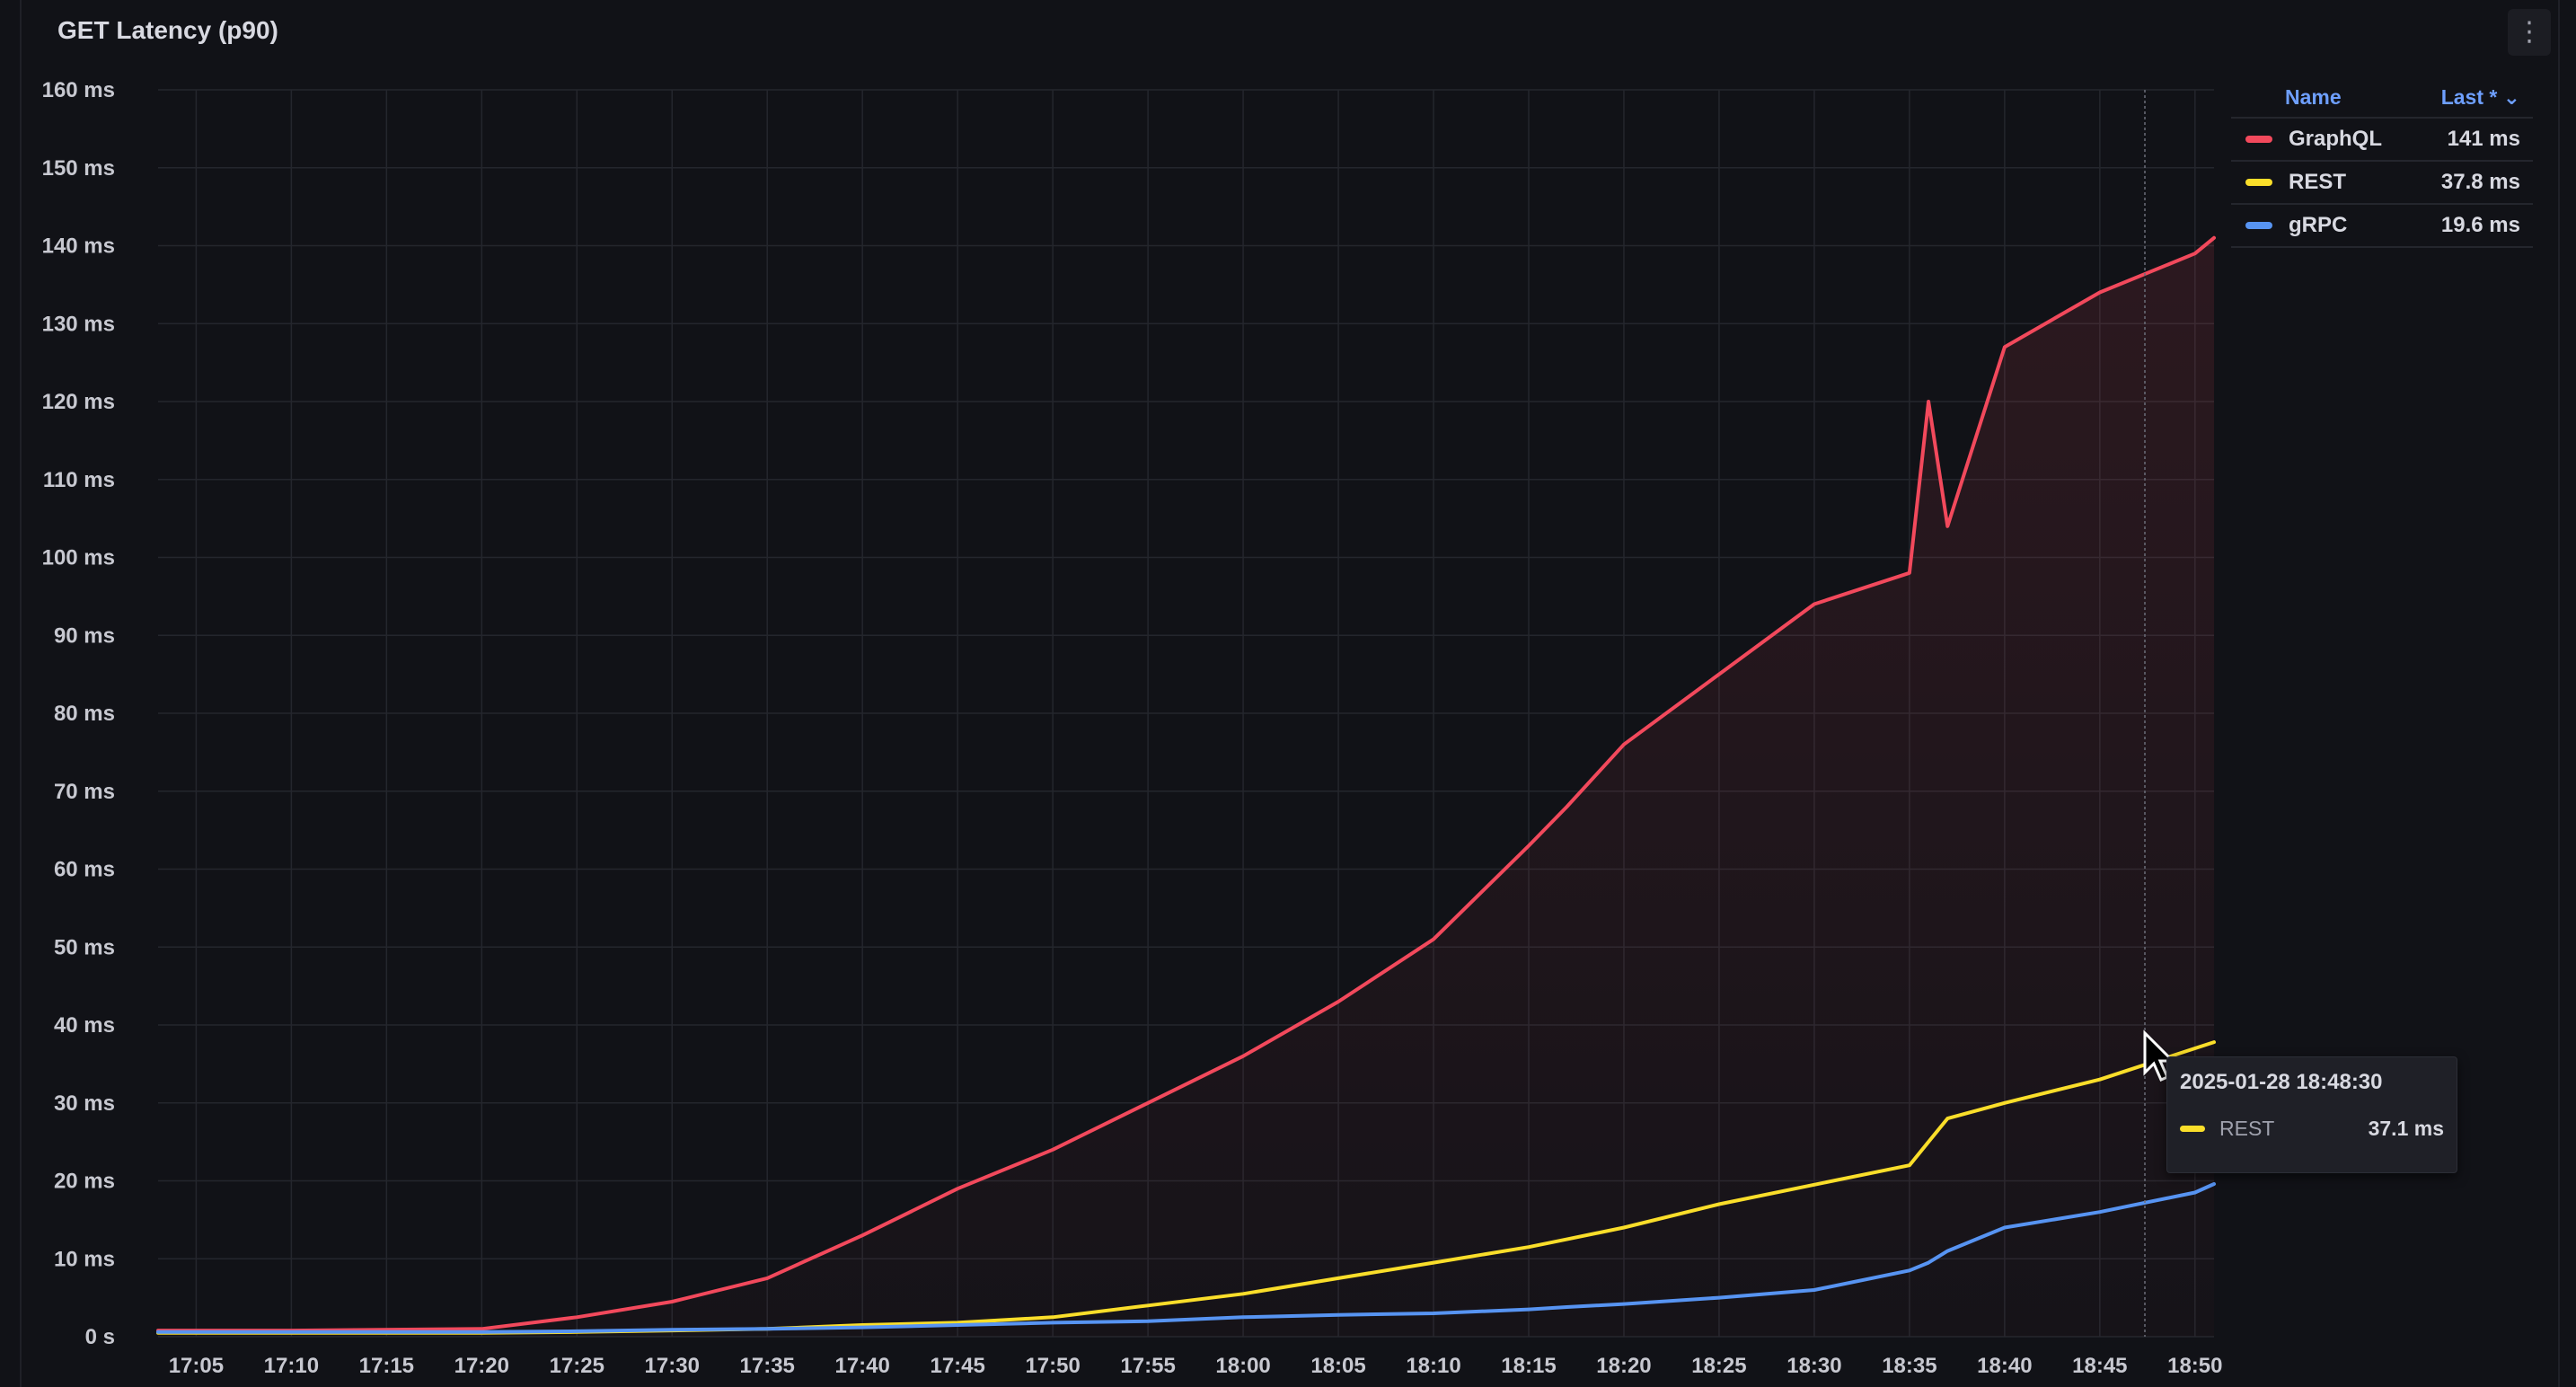 Image resolution: width=2576 pixels, height=1387 pixels. I want to click on hover-tooltip: 2025-01-28 18:48:30 REST 37.1 ms, so click(2311, 1114).